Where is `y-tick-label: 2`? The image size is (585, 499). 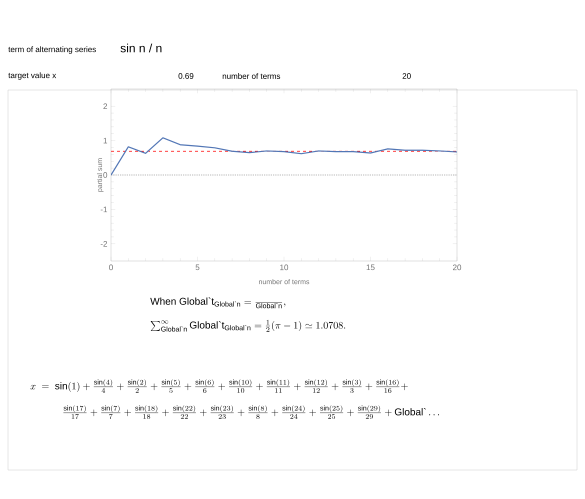
y-tick-label: 2 is located at coordinates (105, 106).